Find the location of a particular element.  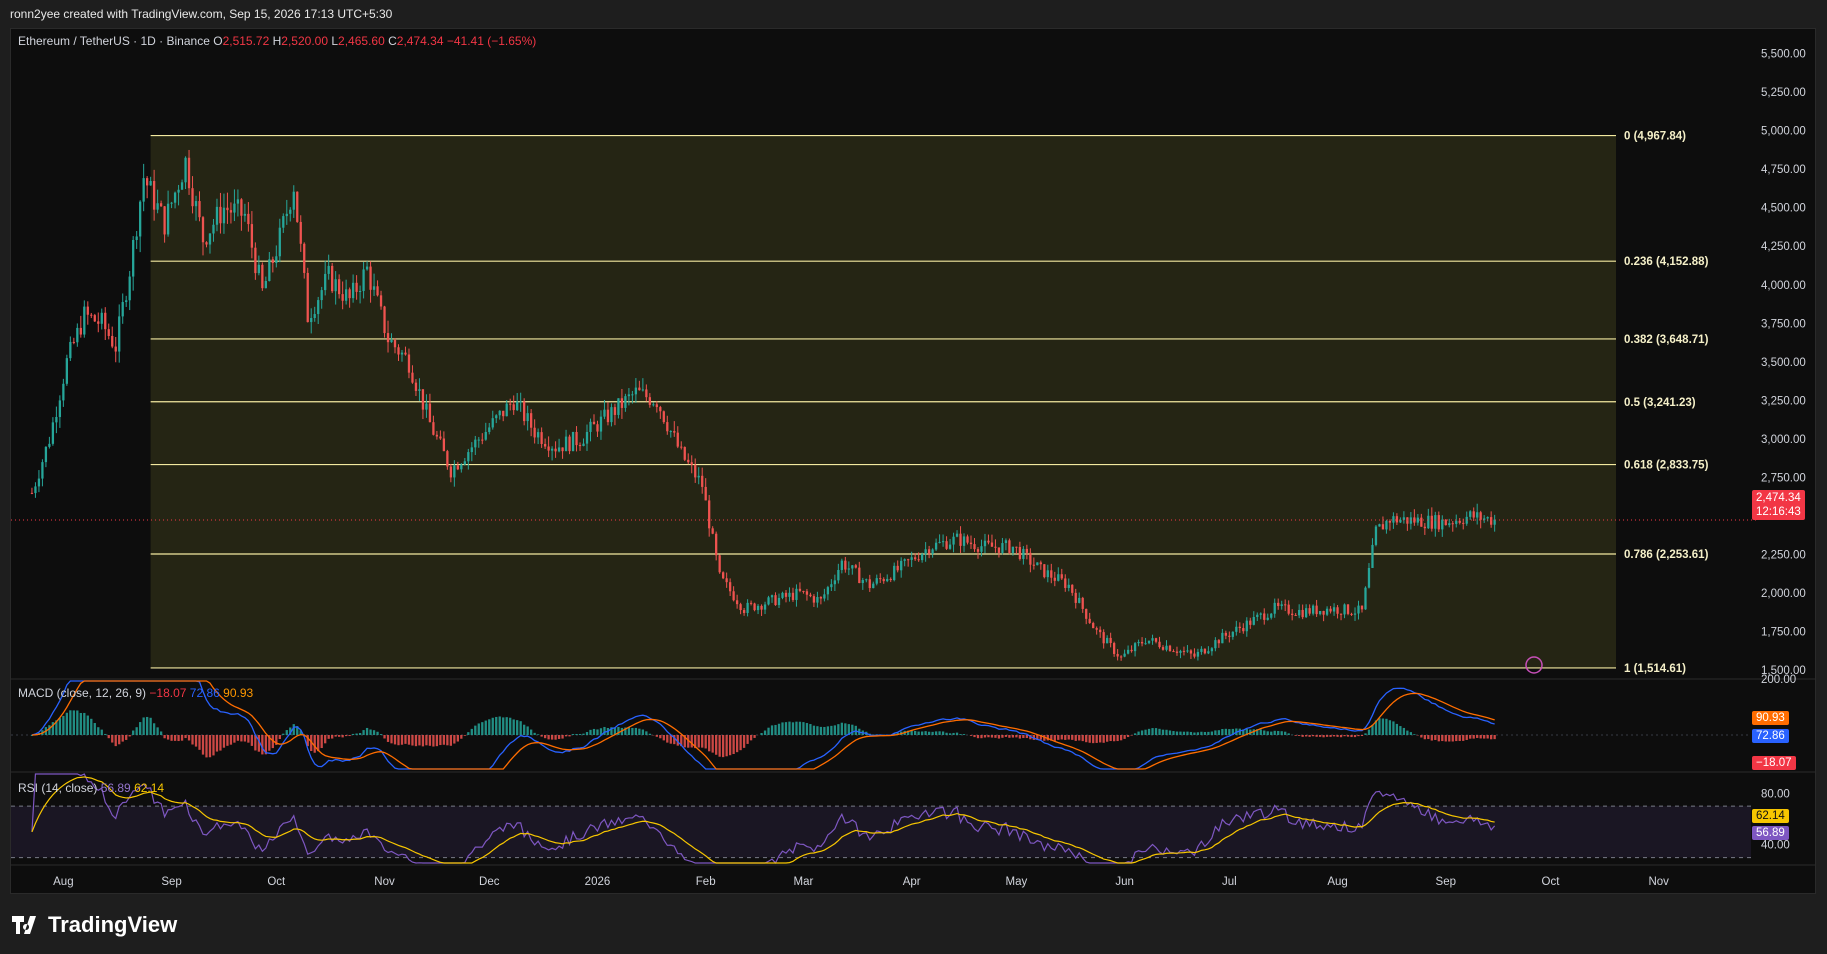

symbol-name: Ethereum / TetherUS · 1D · Binance is located at coordinates (114, 41).